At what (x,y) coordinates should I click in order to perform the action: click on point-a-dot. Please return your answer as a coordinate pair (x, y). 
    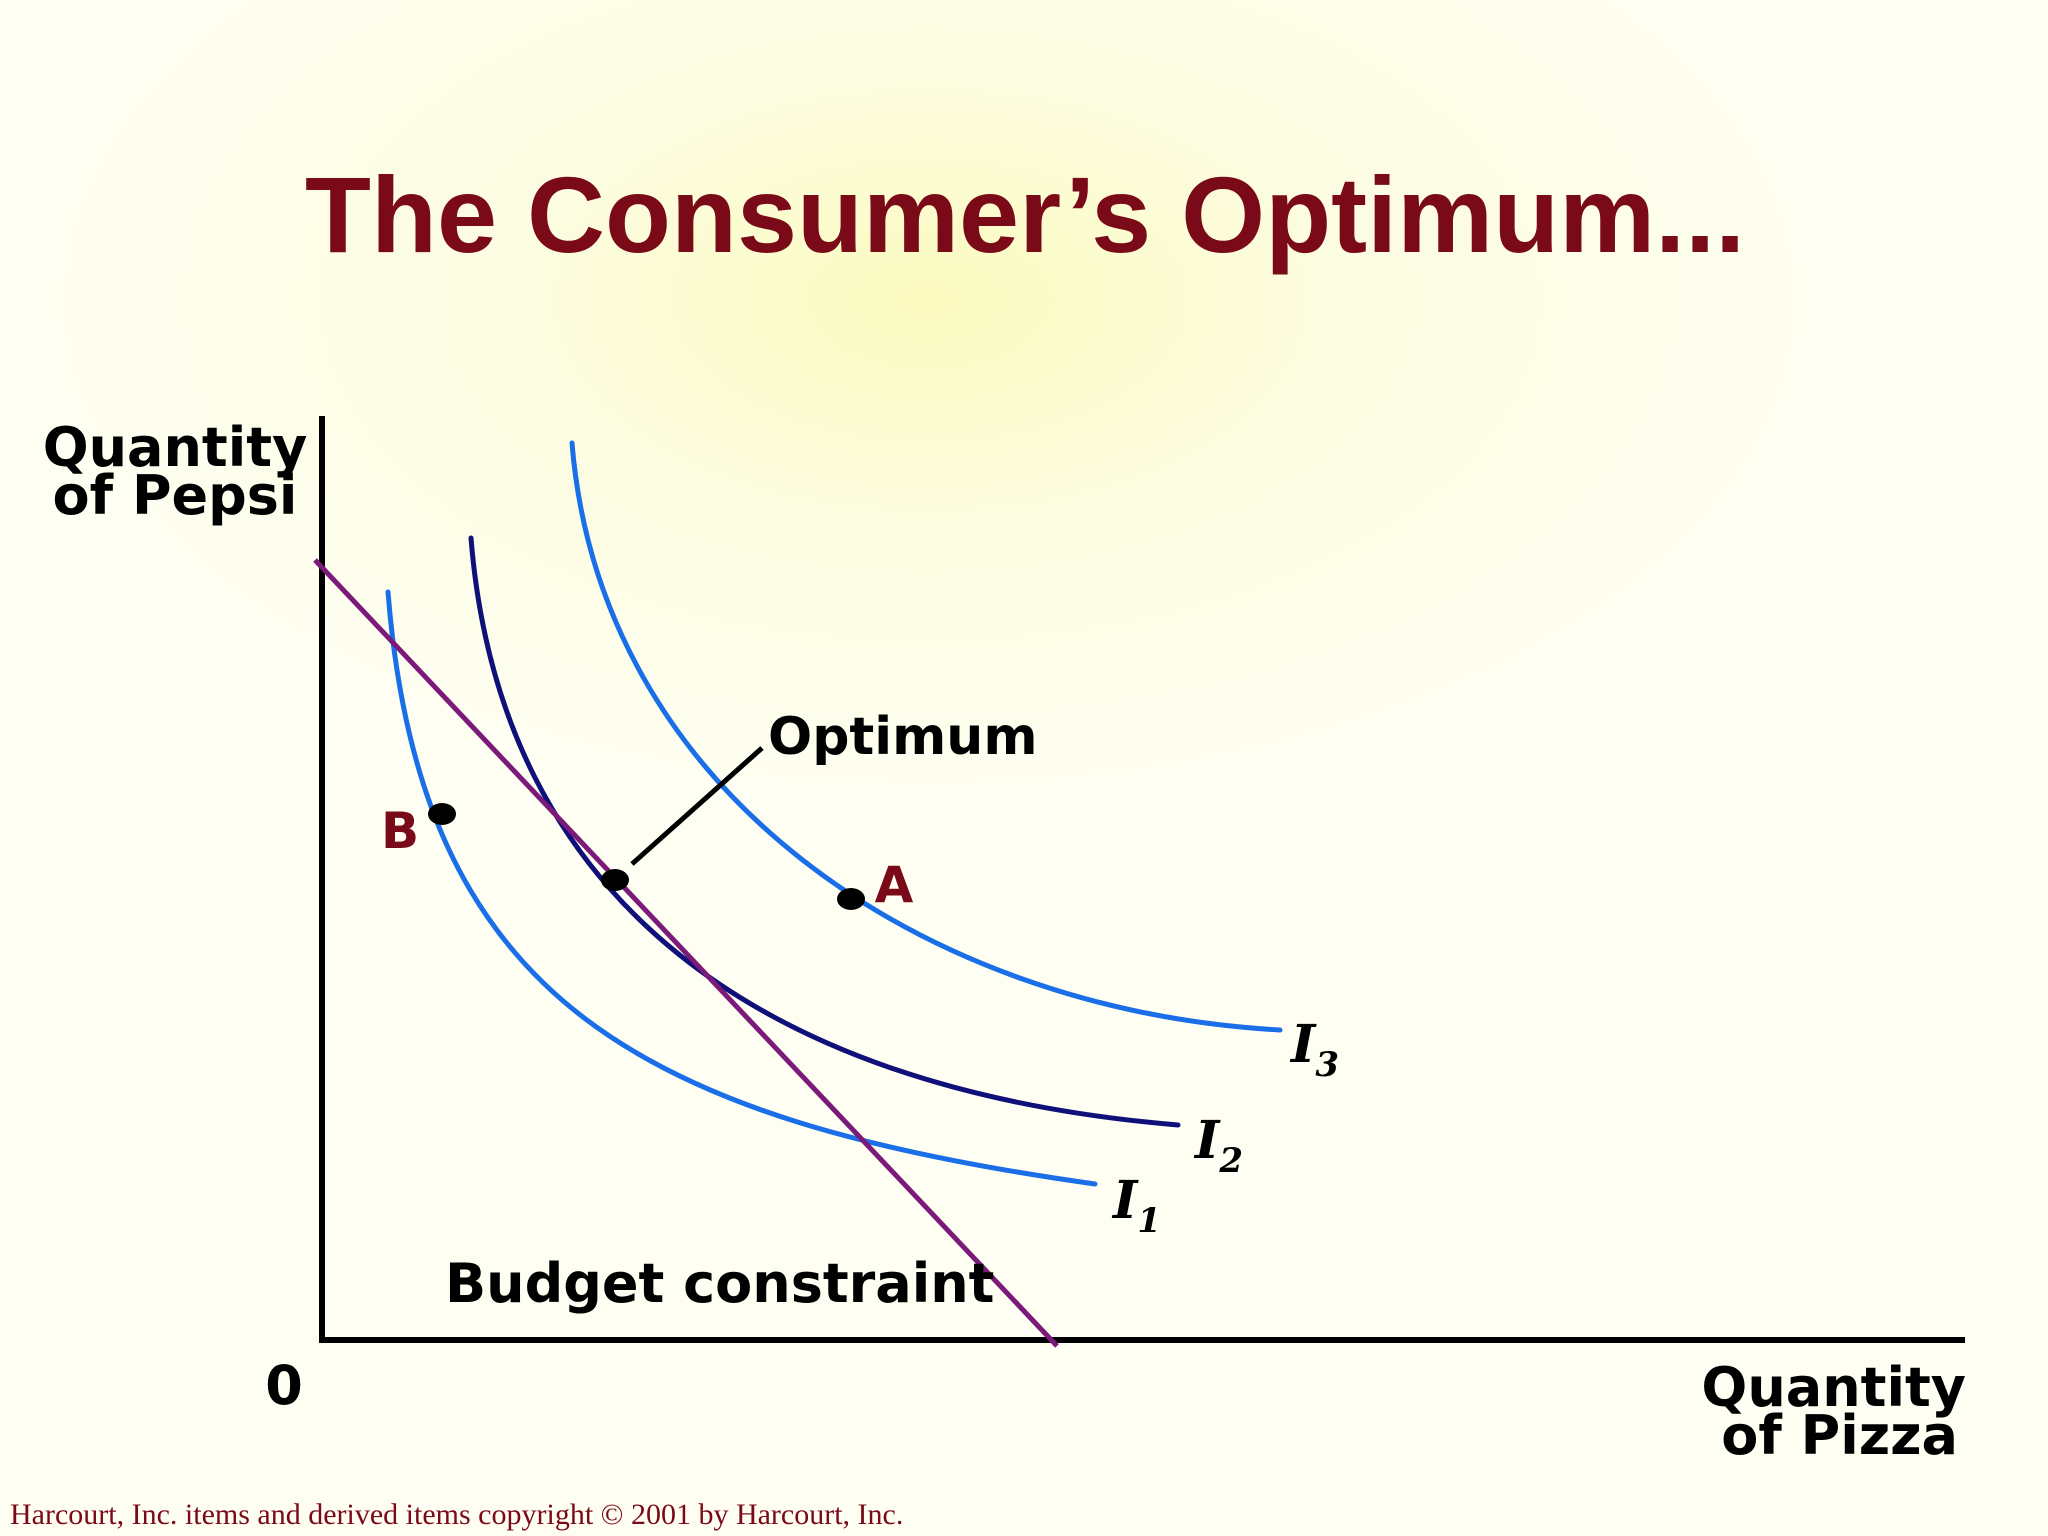
    Looking at the image, I should click on (851, 899).